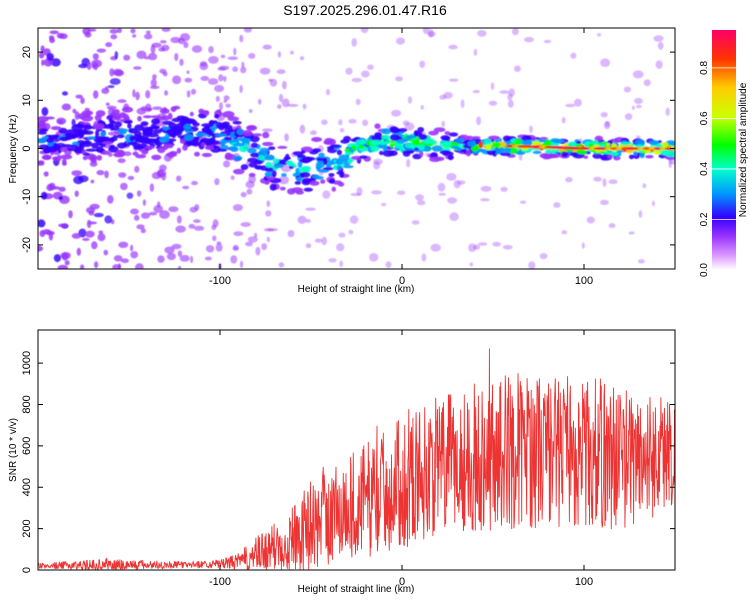 Image resolution: width=750 pixels, height=600 pixels. Describe the element at coordinates (704, 270) in the screenshot. I see `colorbar-tick-label: 0.0` at that location.